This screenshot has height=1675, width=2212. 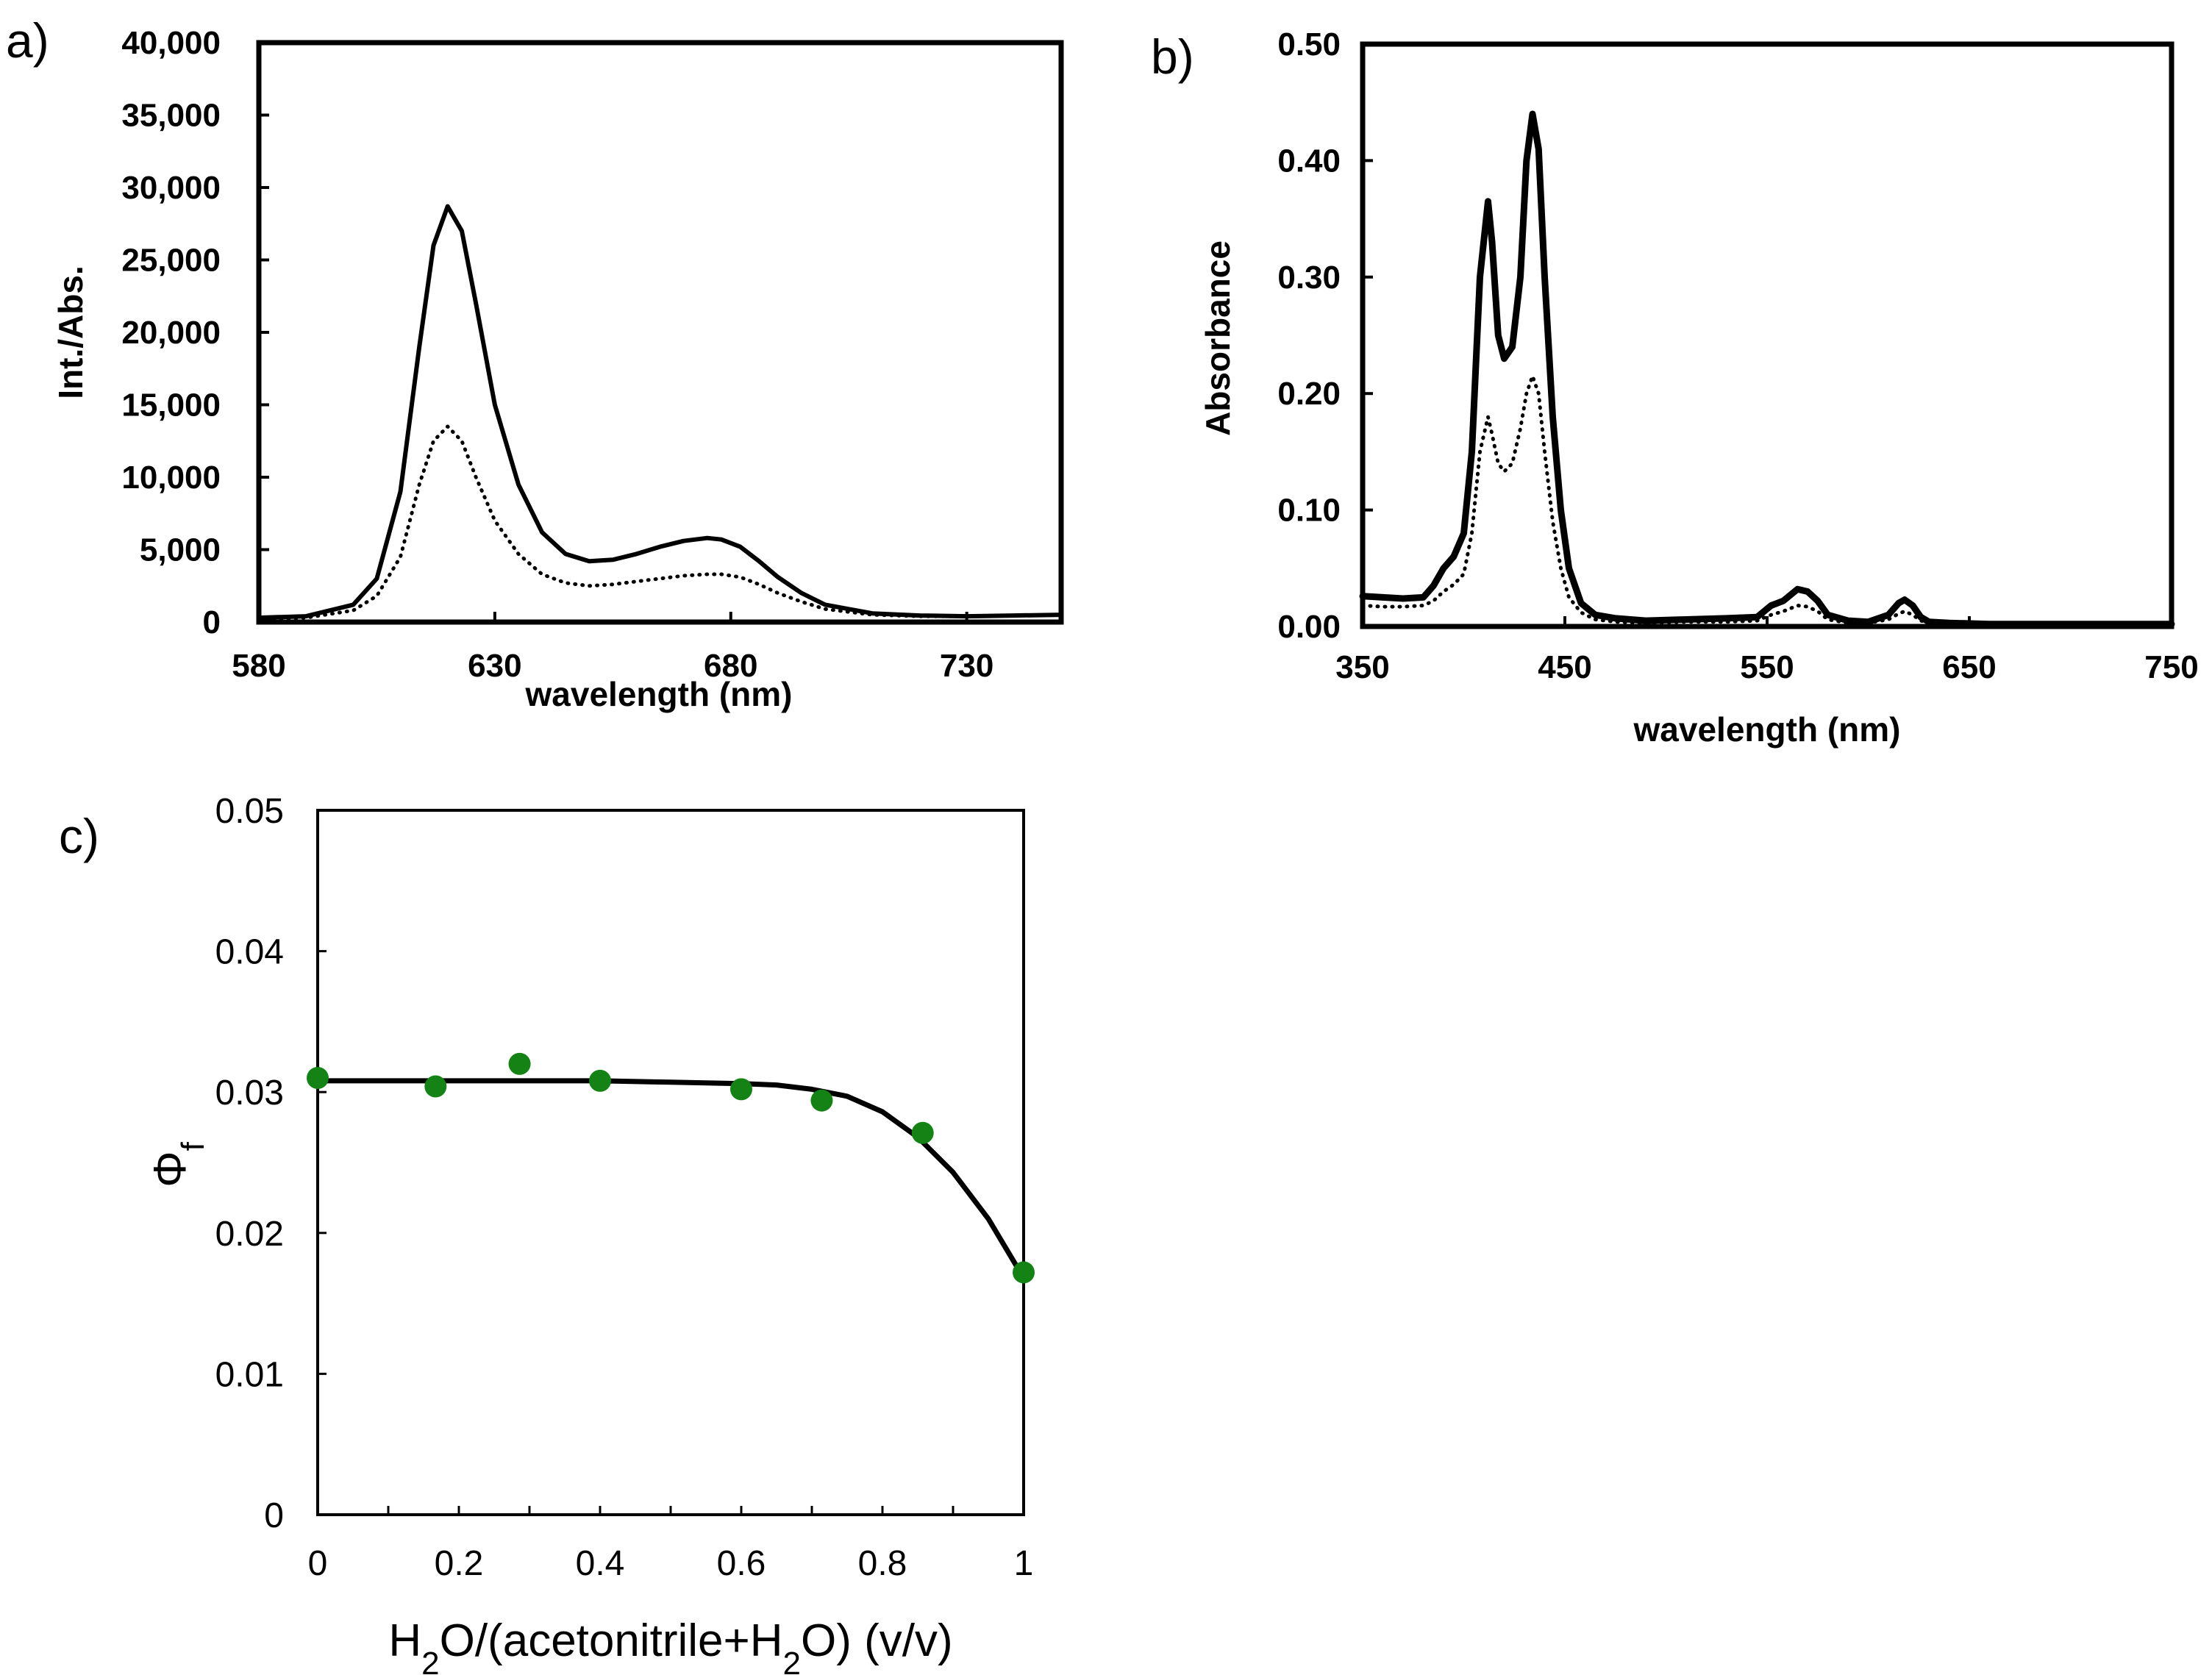 What do you see at coordinates (70, 332) in the screenshot?
I see `panel-a-y-axis-label: Int./Abs.` at bounding box center [70, 332].